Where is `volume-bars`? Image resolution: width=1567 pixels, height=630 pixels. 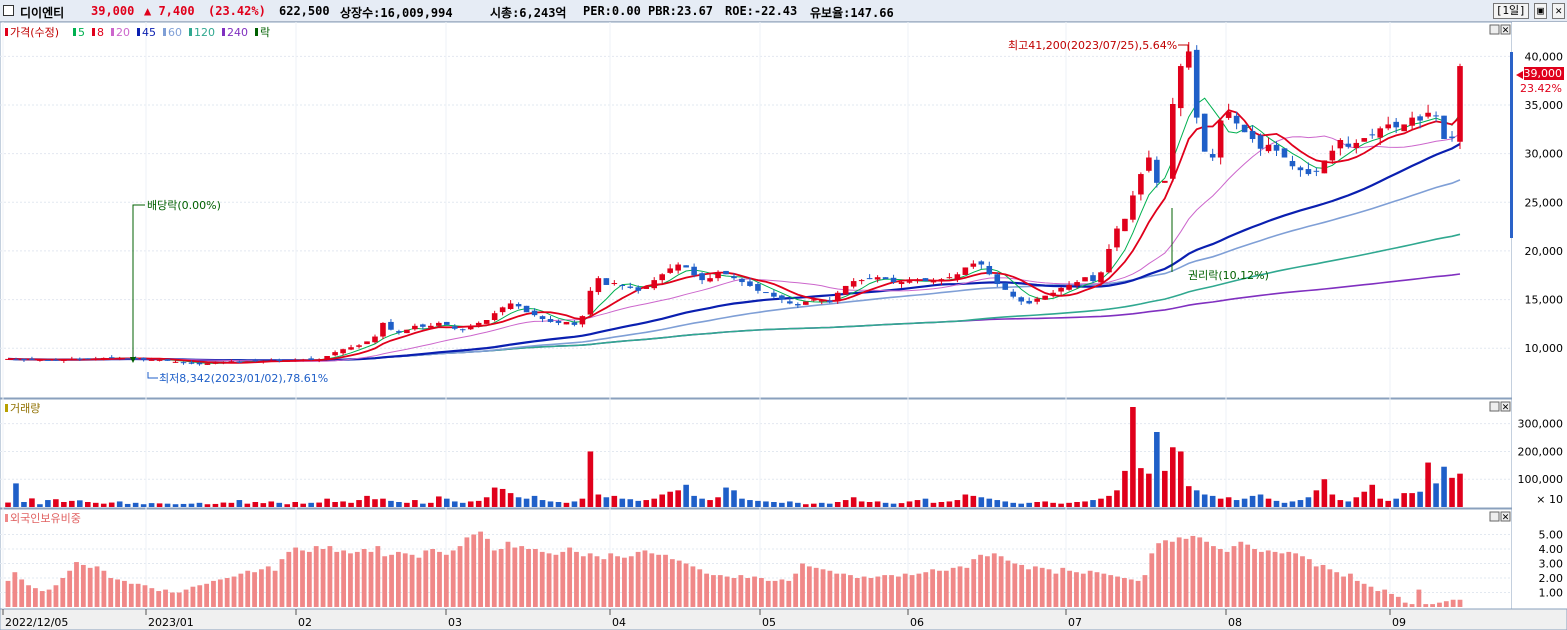 volume-bars is located at coordinates (734, 457).